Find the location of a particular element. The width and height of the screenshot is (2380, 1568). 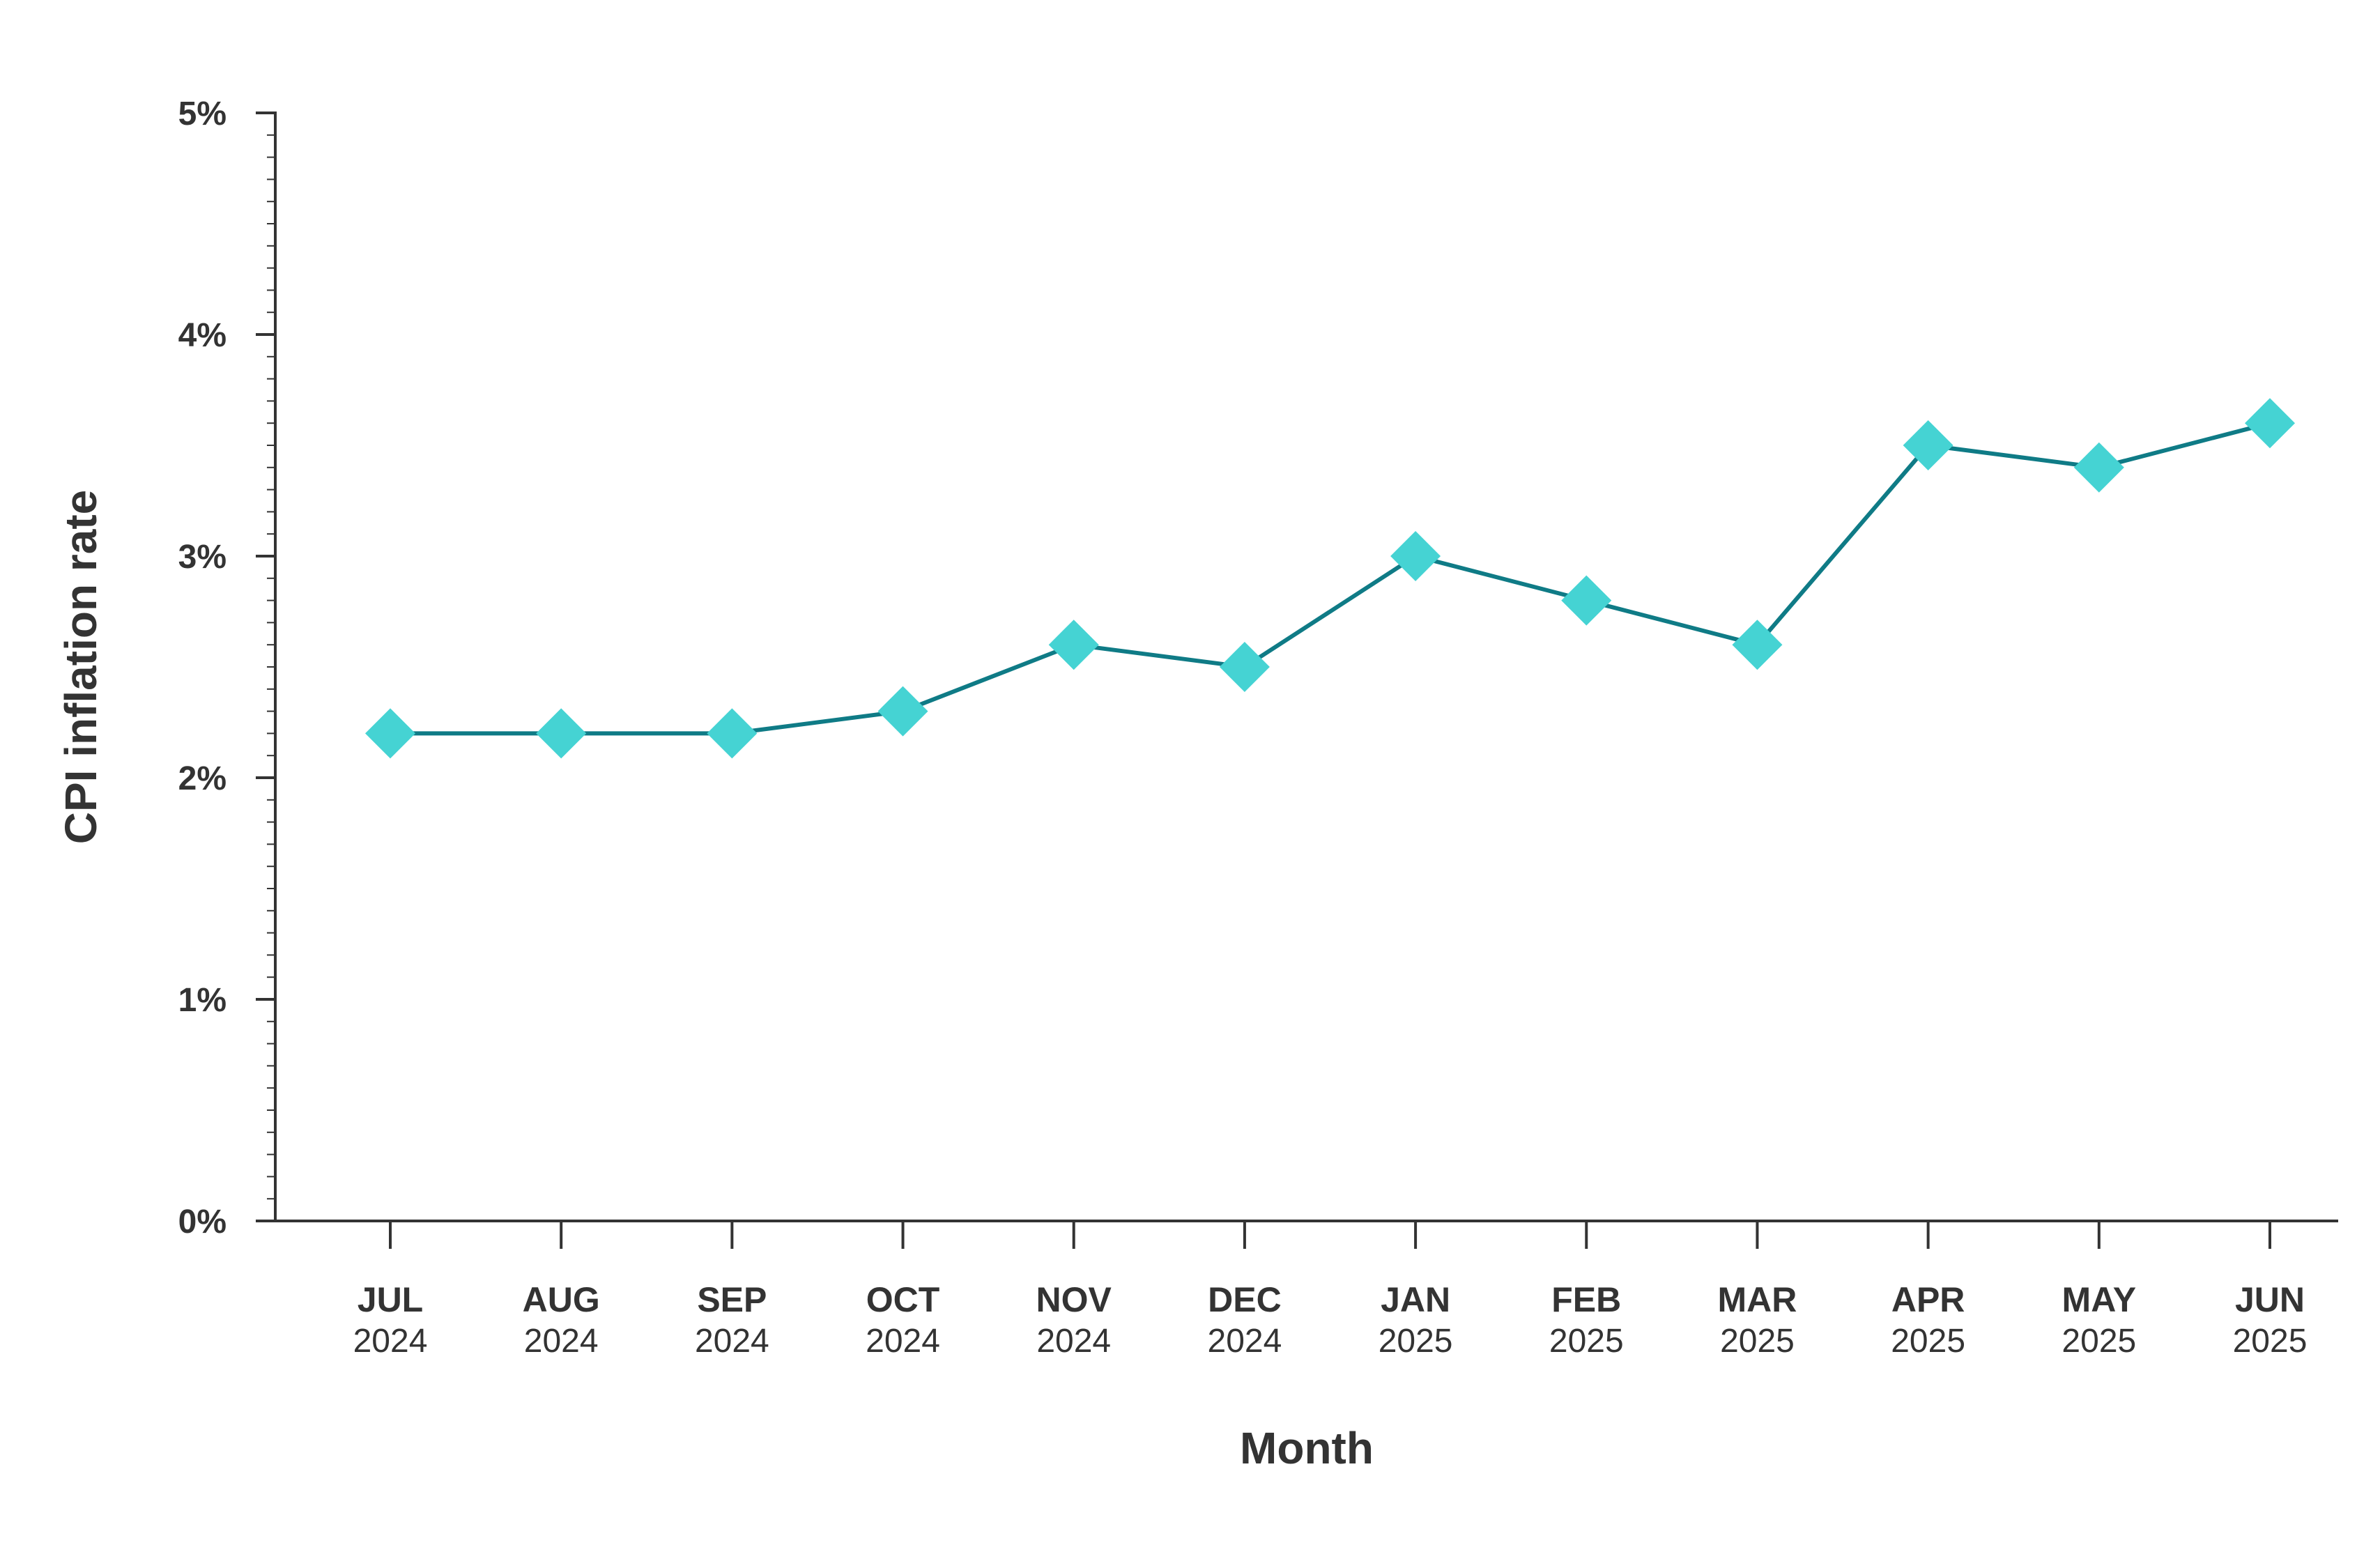

x-tick-month-label: FEB is located at coordinates (1586, 1299).